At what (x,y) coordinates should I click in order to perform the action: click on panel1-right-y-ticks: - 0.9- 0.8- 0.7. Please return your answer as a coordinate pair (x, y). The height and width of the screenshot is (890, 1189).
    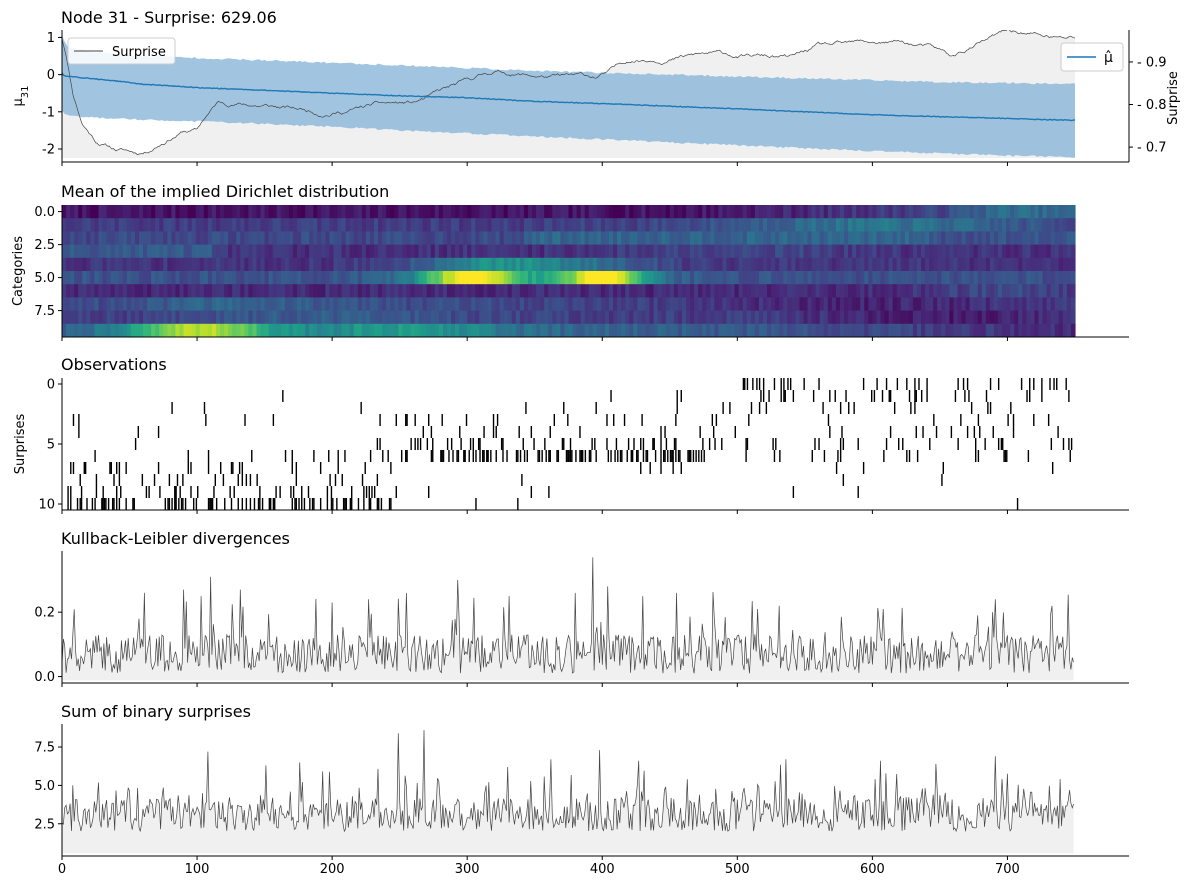
    Looking at the image, I should click on (1148, 105).